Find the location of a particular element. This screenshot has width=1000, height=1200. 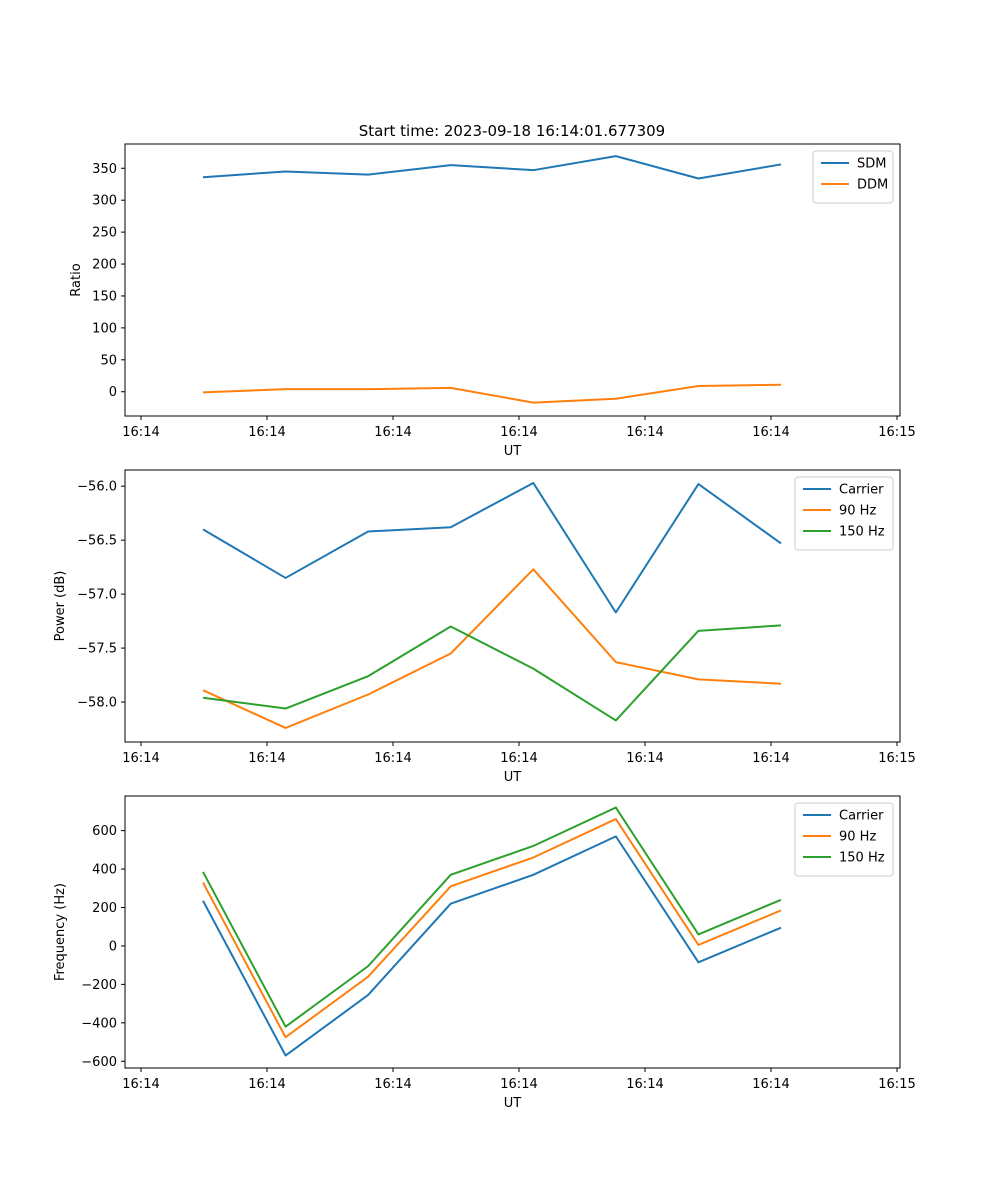

power-legend-label: 90 Hz is located at coordinates (857, 511).